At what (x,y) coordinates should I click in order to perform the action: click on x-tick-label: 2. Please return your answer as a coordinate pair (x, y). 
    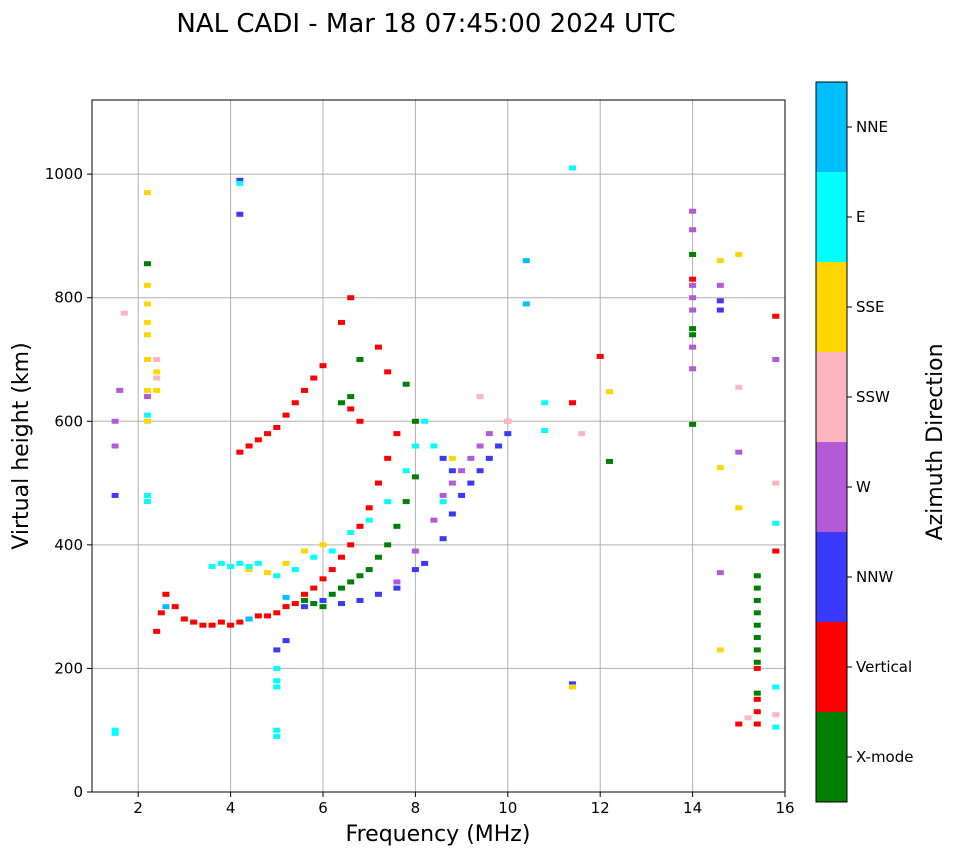
    Looking at the image, I should click on (138, 808).